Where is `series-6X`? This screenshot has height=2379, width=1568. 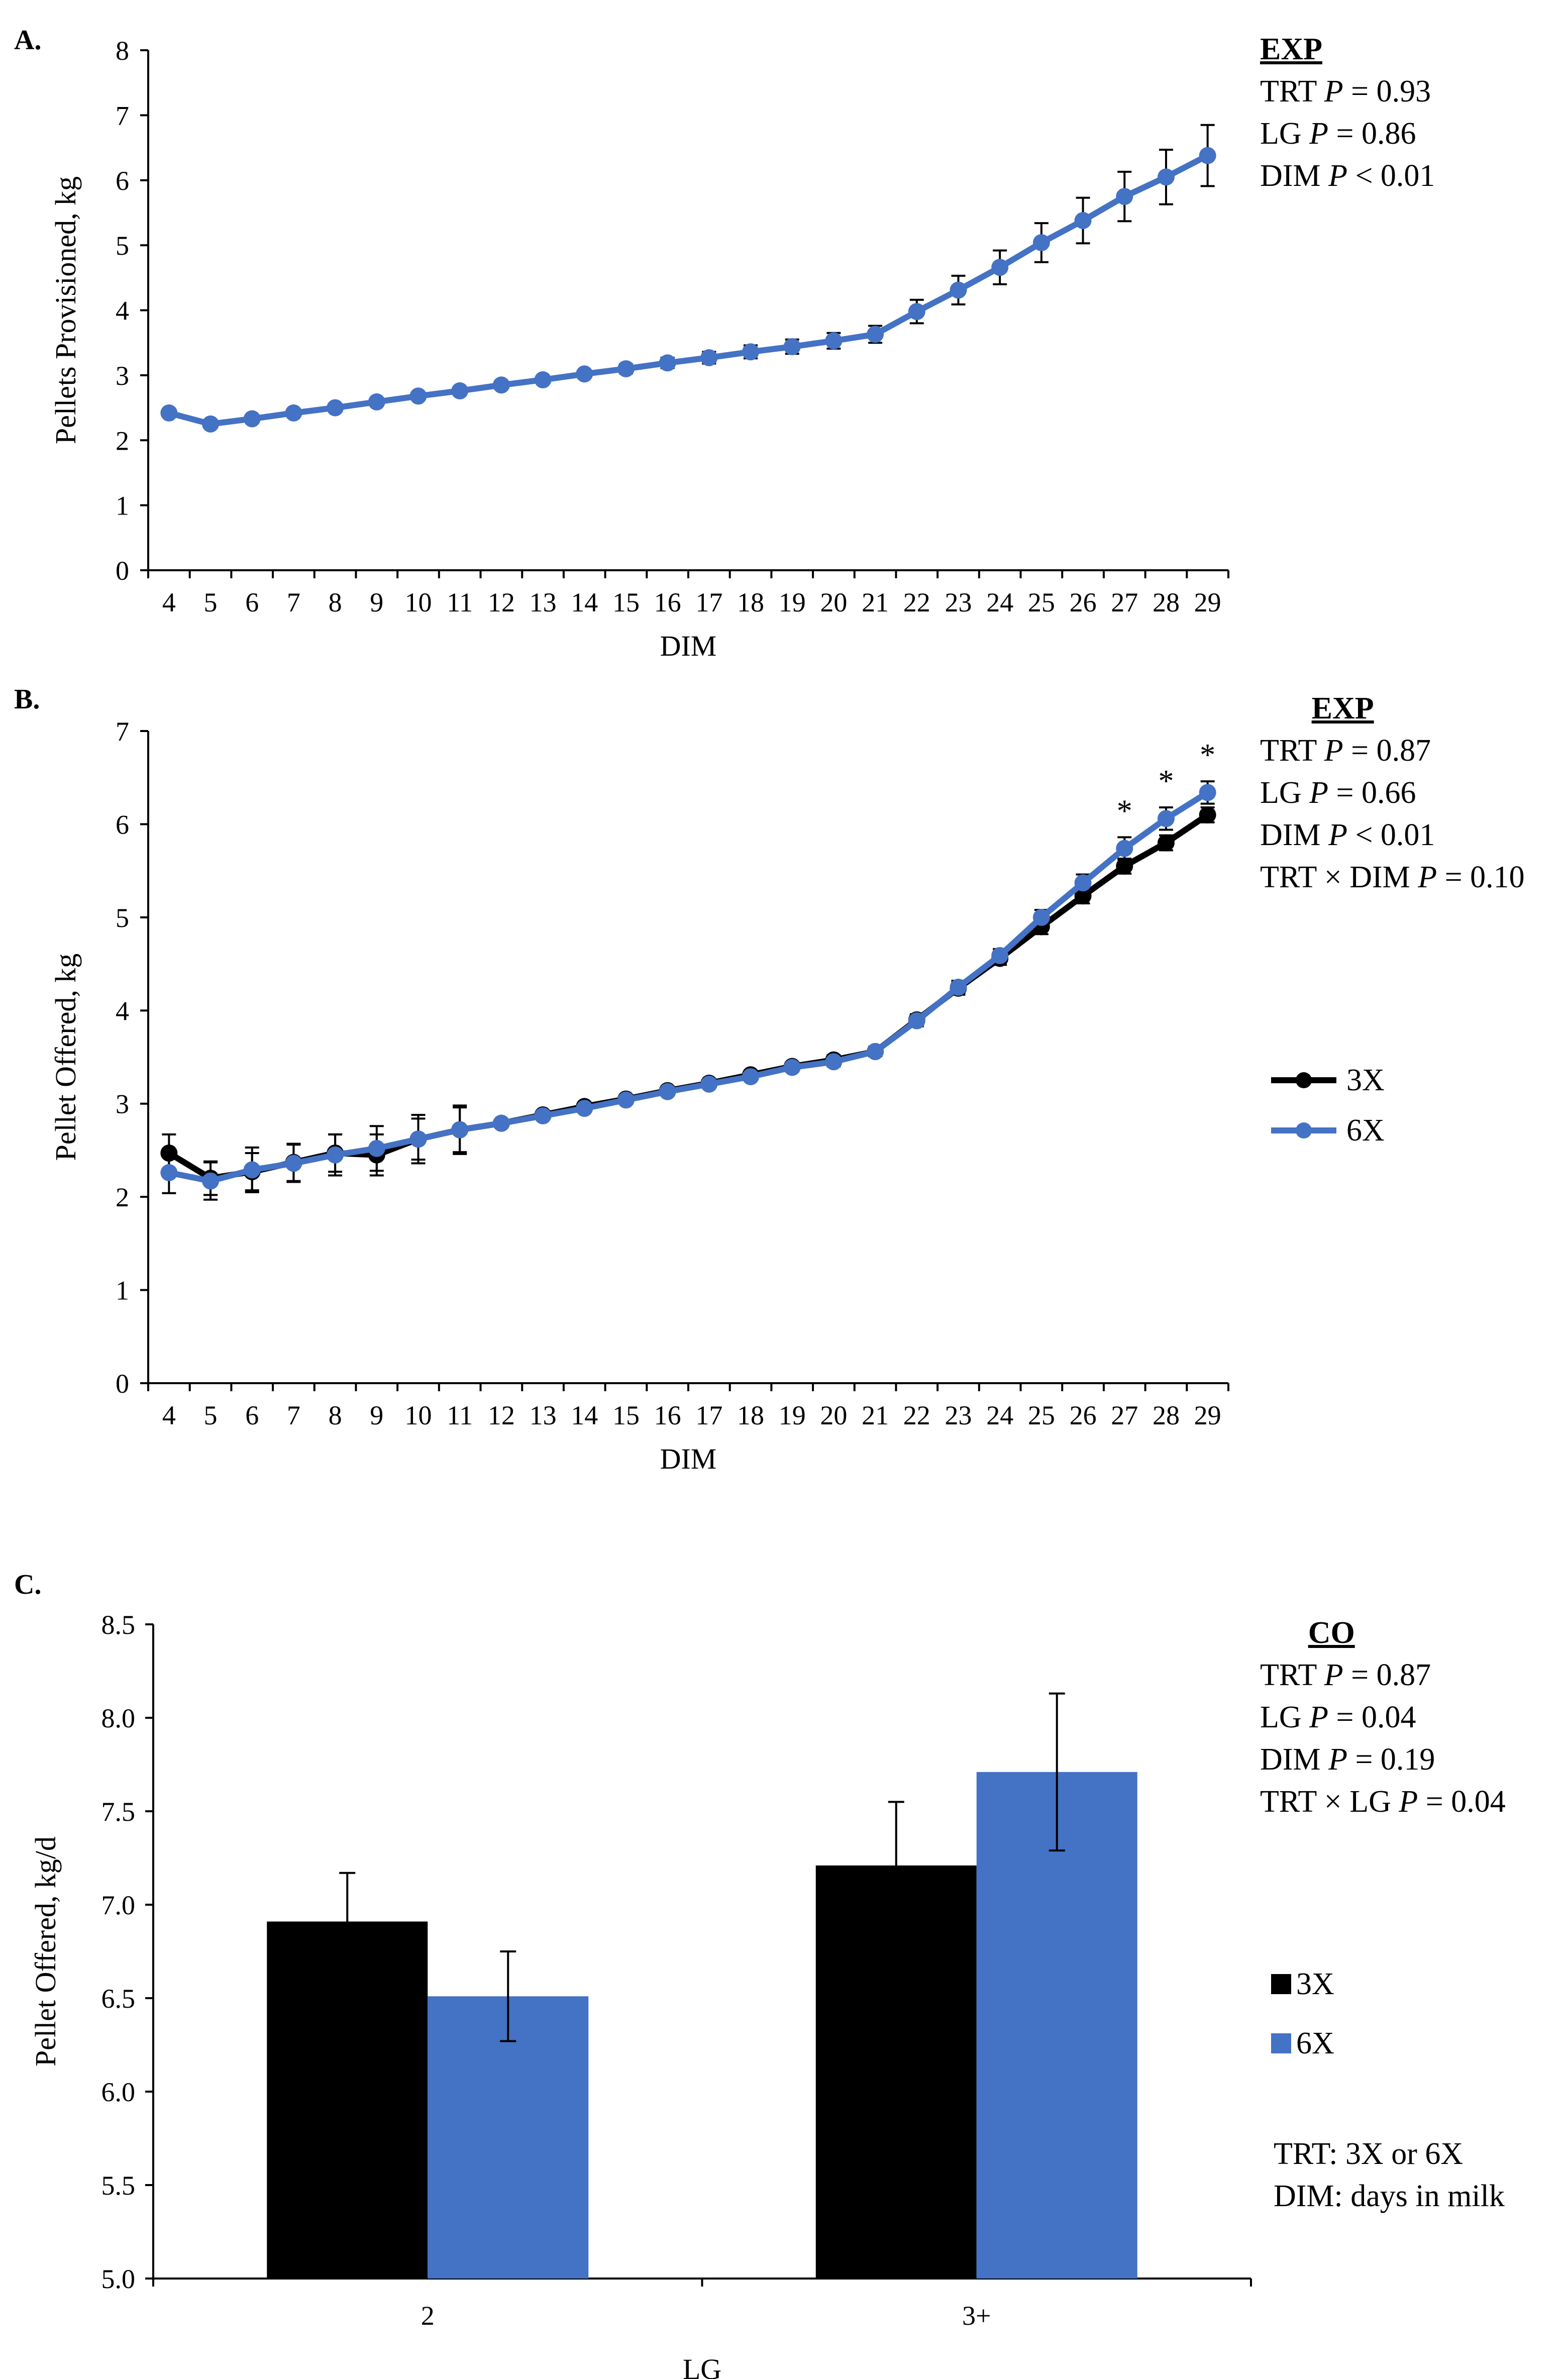
series-6X is located at coordinates (688, 990).